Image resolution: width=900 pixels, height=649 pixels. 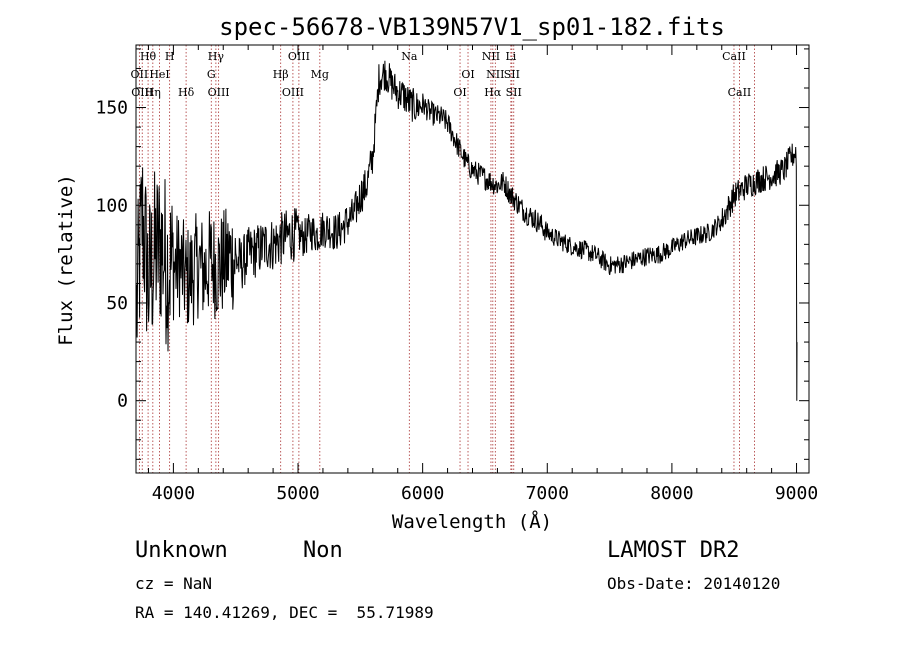 What do you see at coordinates (493, 92) in the screenshot?
I see `line-marker-label: Hα` at bounding box center [493, 92].